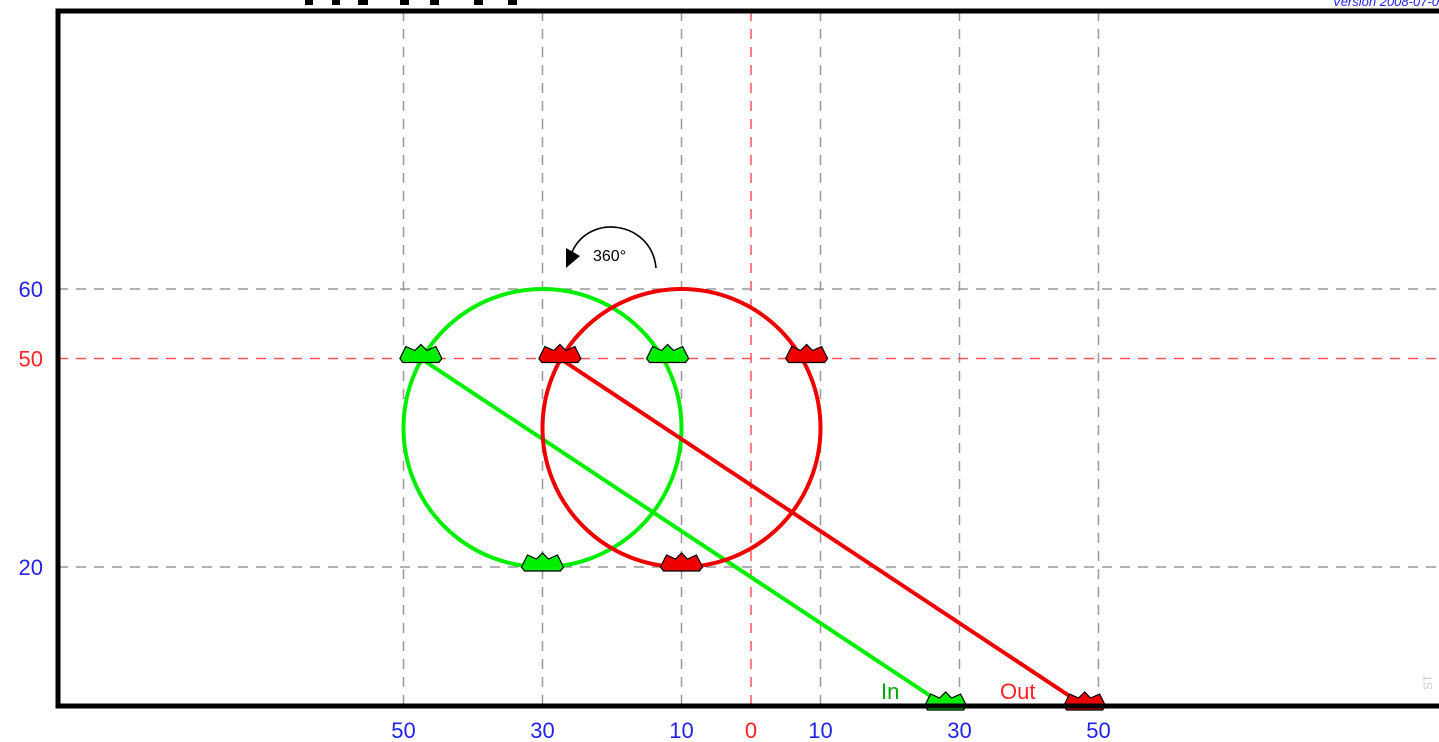 The height and width of the screenshot is (742, 1439). What do you see at coordinates (1386, 4) in the screenshot?
I see `version-text: Version 2008-07-0` at bounding box center [1386, 4].